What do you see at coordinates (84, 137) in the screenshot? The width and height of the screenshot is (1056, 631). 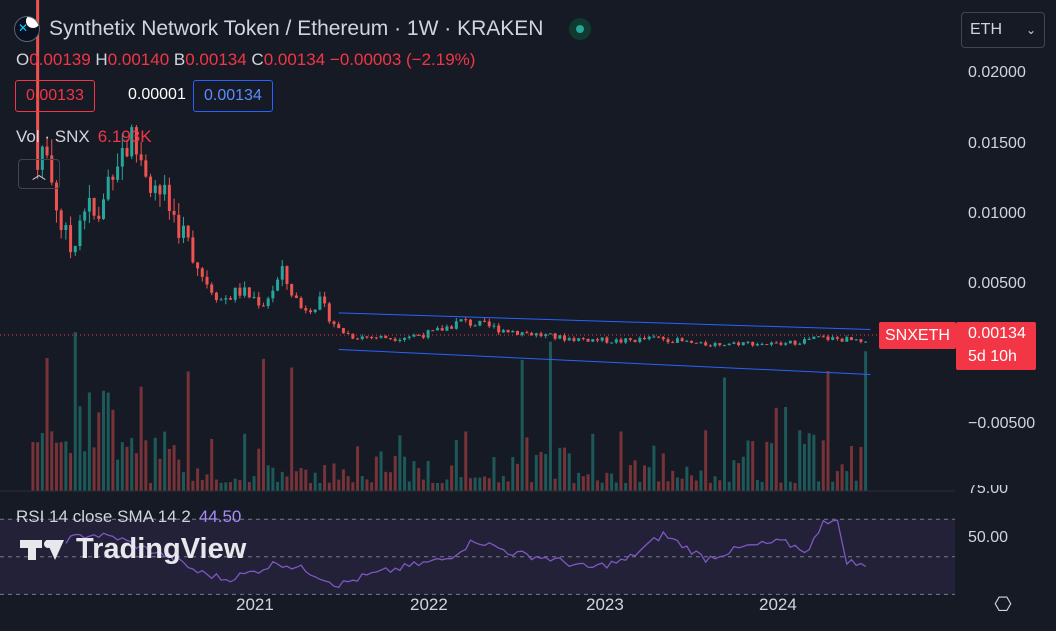 I see `volume-legend: Vol · SNX 6.193K` at bounding box center [84, 137].